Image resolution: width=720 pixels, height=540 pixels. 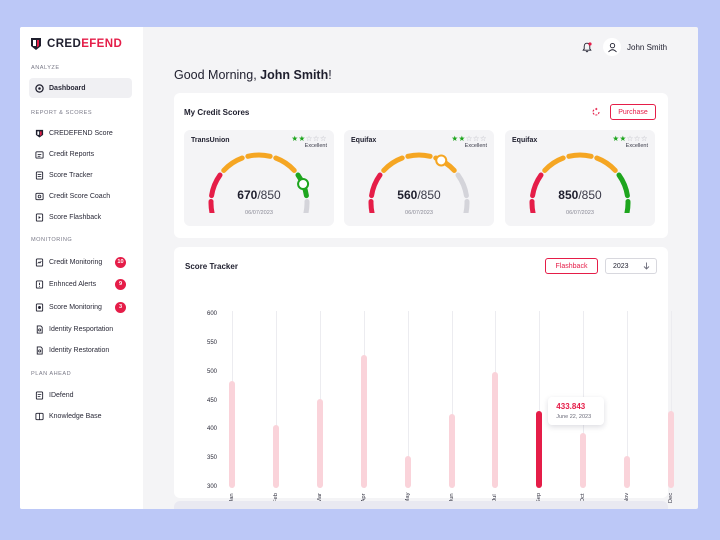 I want to click on credit-score-value: 670/850, so click(x=259, y=195).